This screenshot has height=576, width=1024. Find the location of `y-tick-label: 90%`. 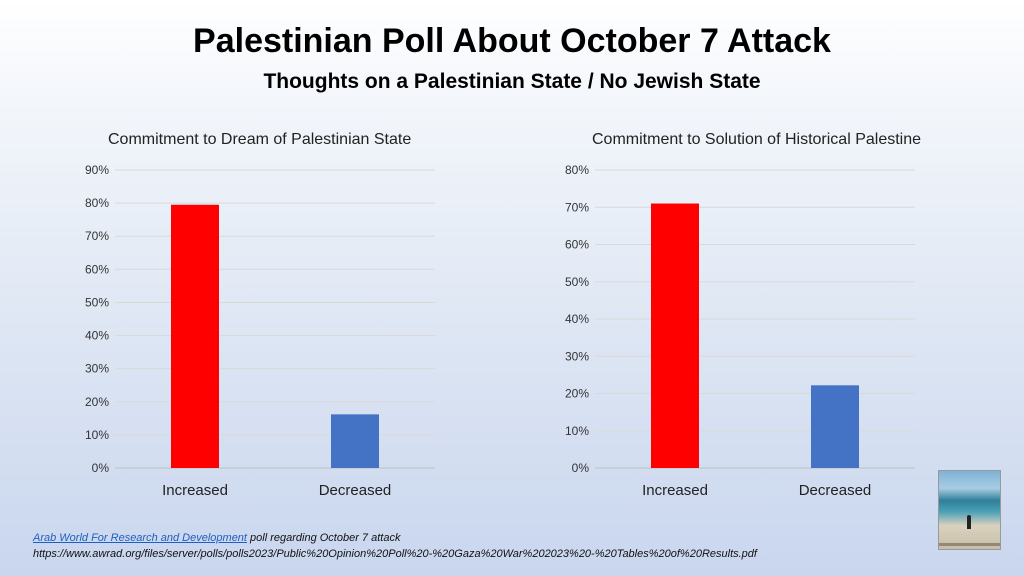

y-tick-label: 90% is located at coordinates (97, 170).